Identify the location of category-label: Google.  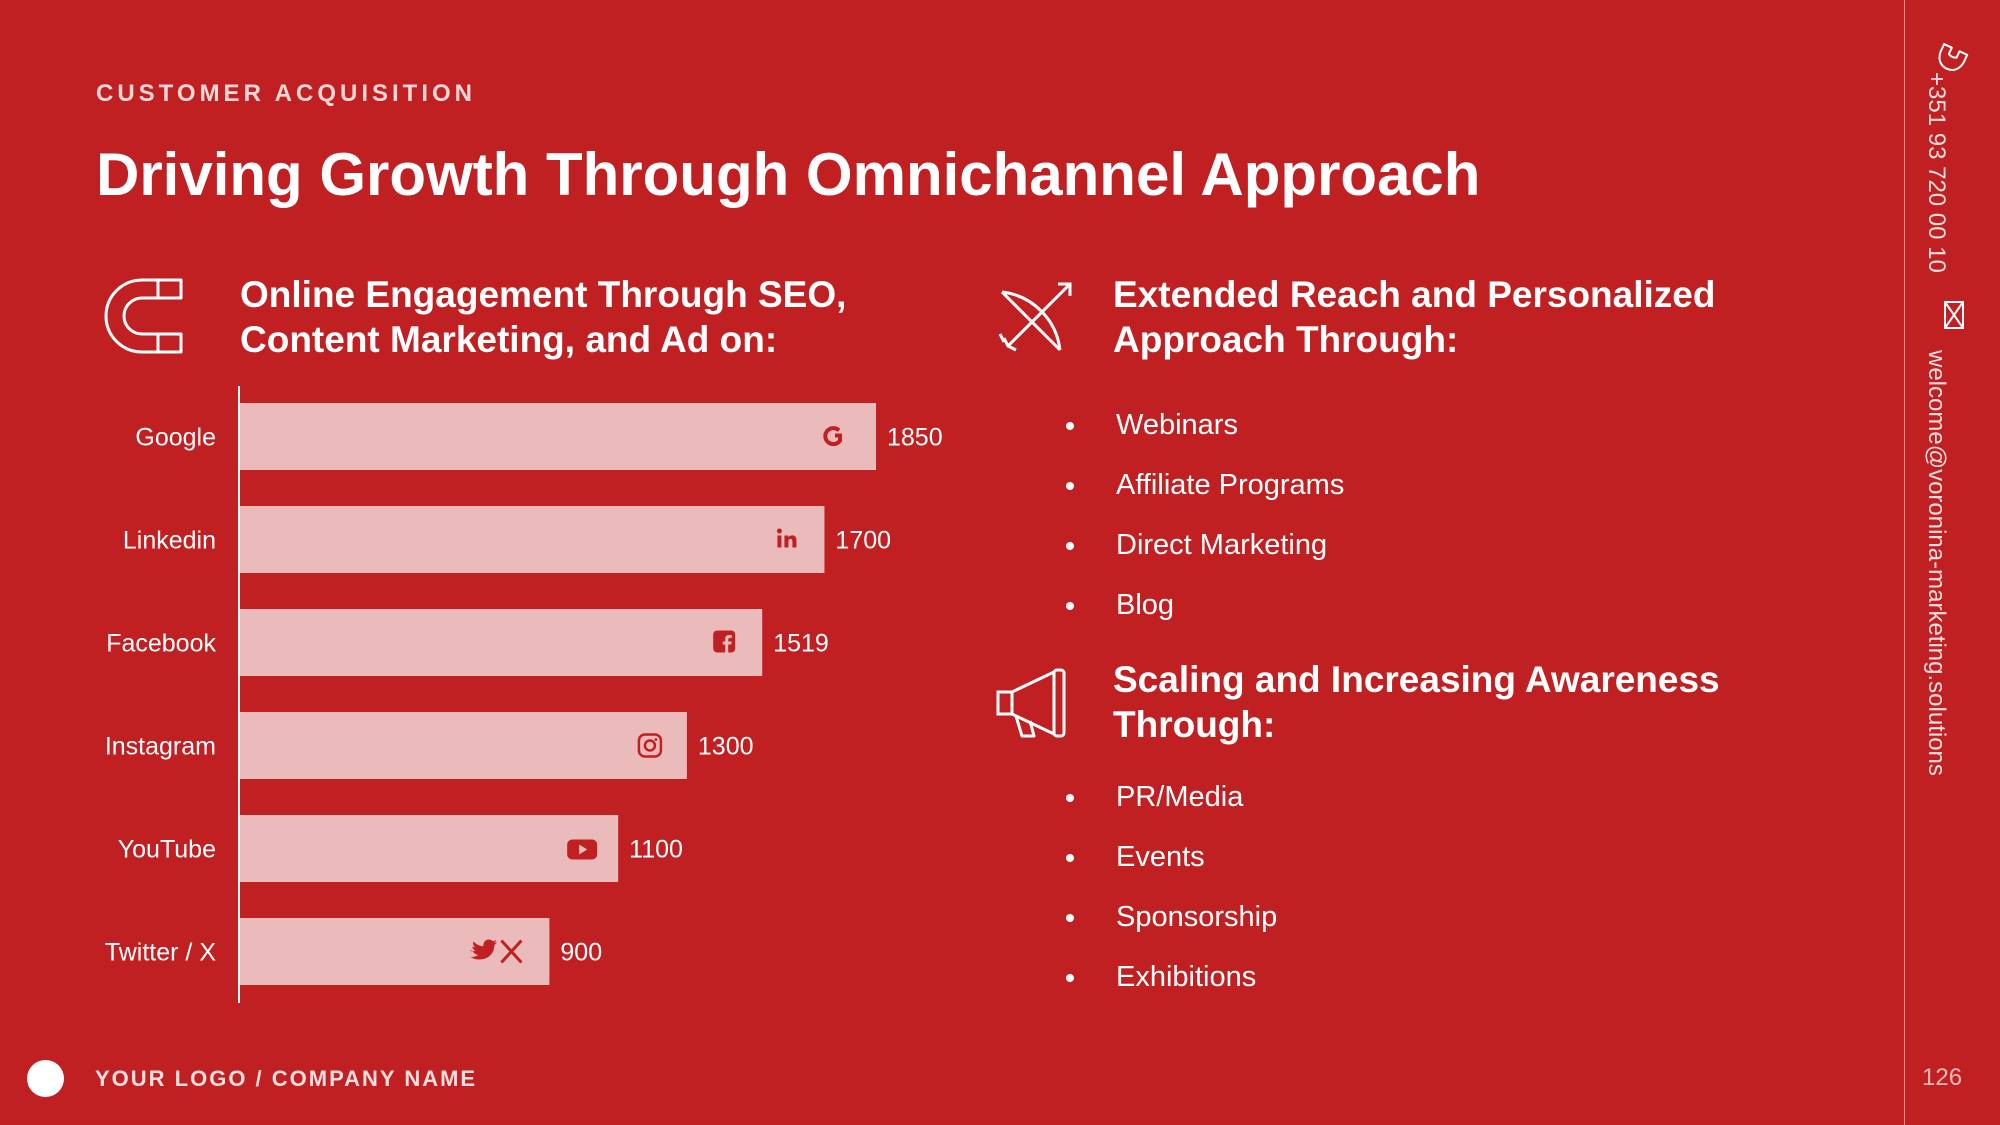
(175, 438).